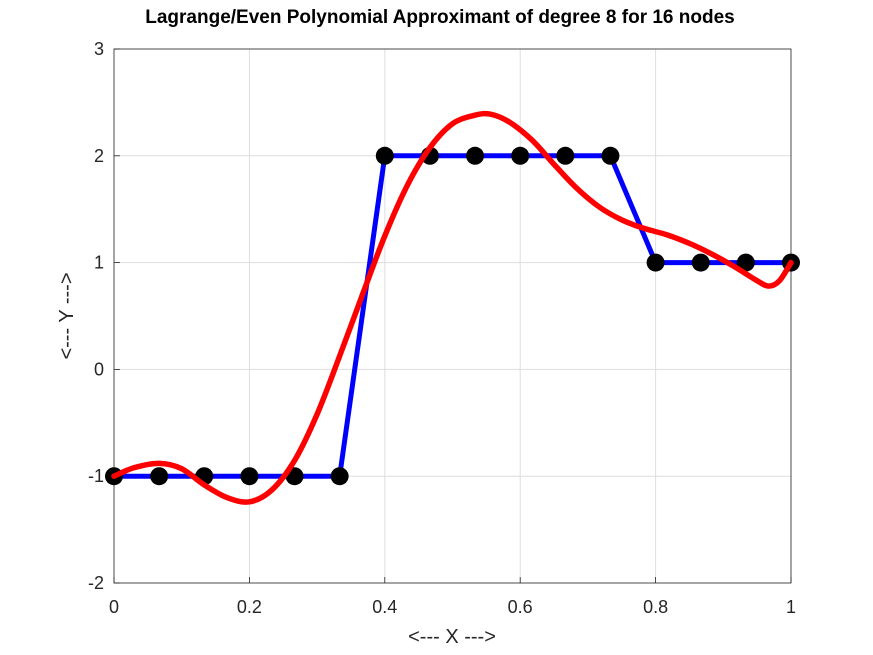  What do you see at coordinates (96, 476) in the screenshot?
I see `y-tick-label: -1` at bounding box center [96, 476].